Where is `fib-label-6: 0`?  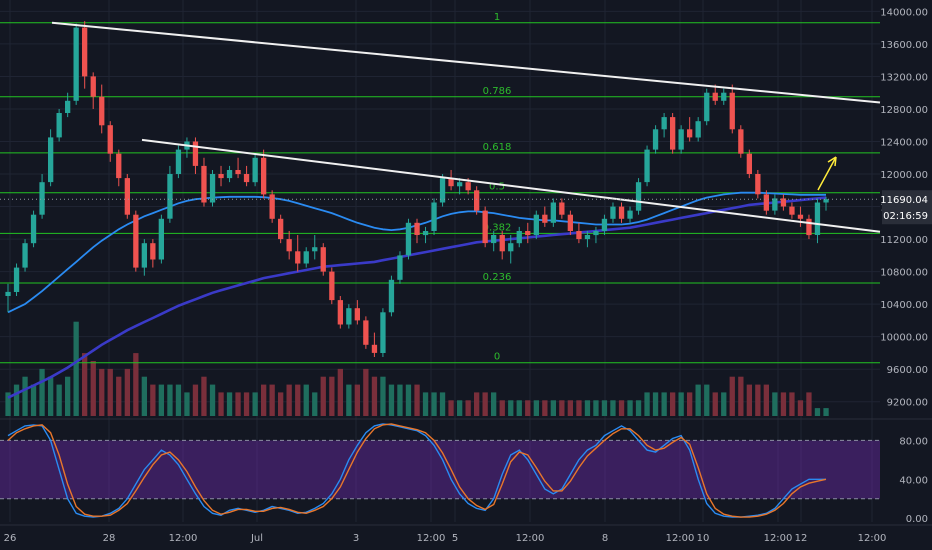
fib-label-6: 0 is located at coordinates (497, 357).